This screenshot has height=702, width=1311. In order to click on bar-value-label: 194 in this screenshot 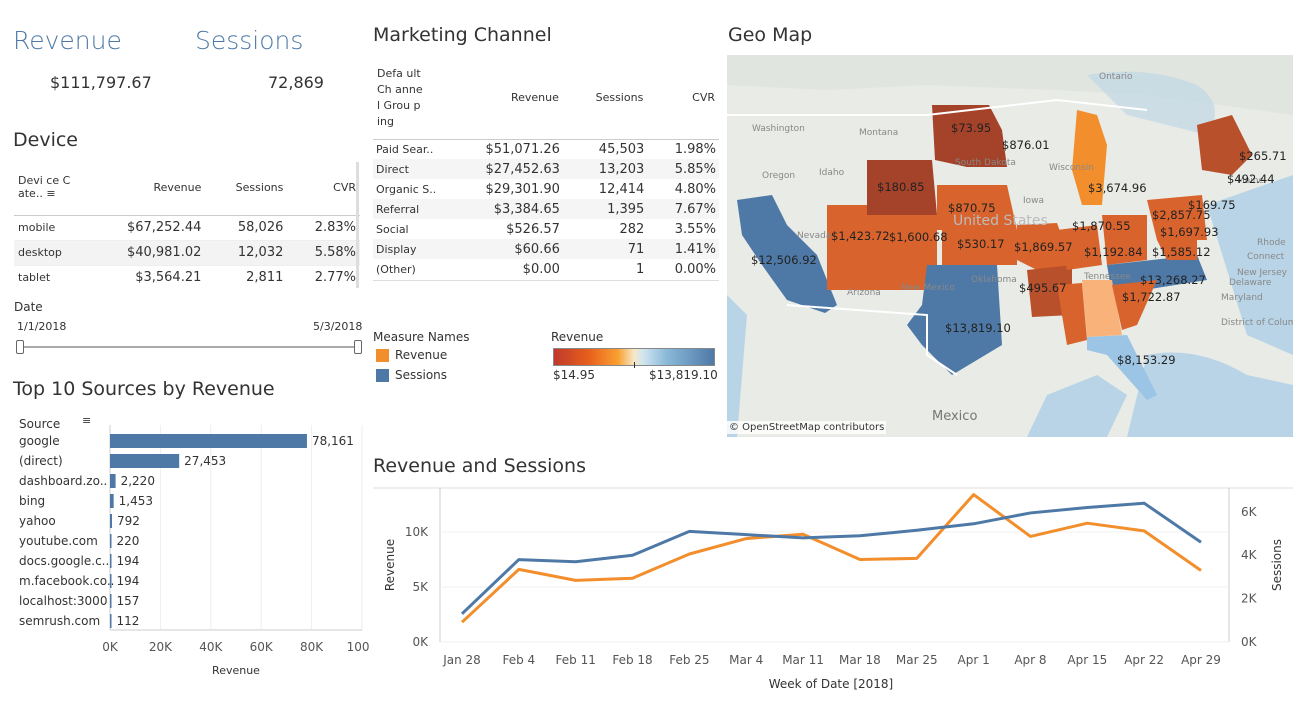, I will do `click(128, 561)`.